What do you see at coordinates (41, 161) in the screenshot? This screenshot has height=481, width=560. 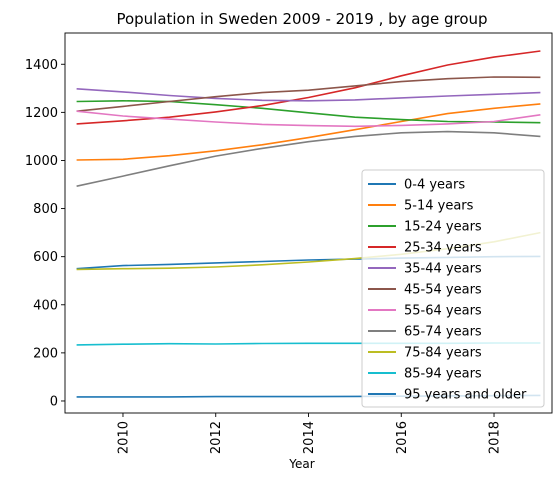 I see `y-tick-label: 1000` at bounding box center [41, 161].